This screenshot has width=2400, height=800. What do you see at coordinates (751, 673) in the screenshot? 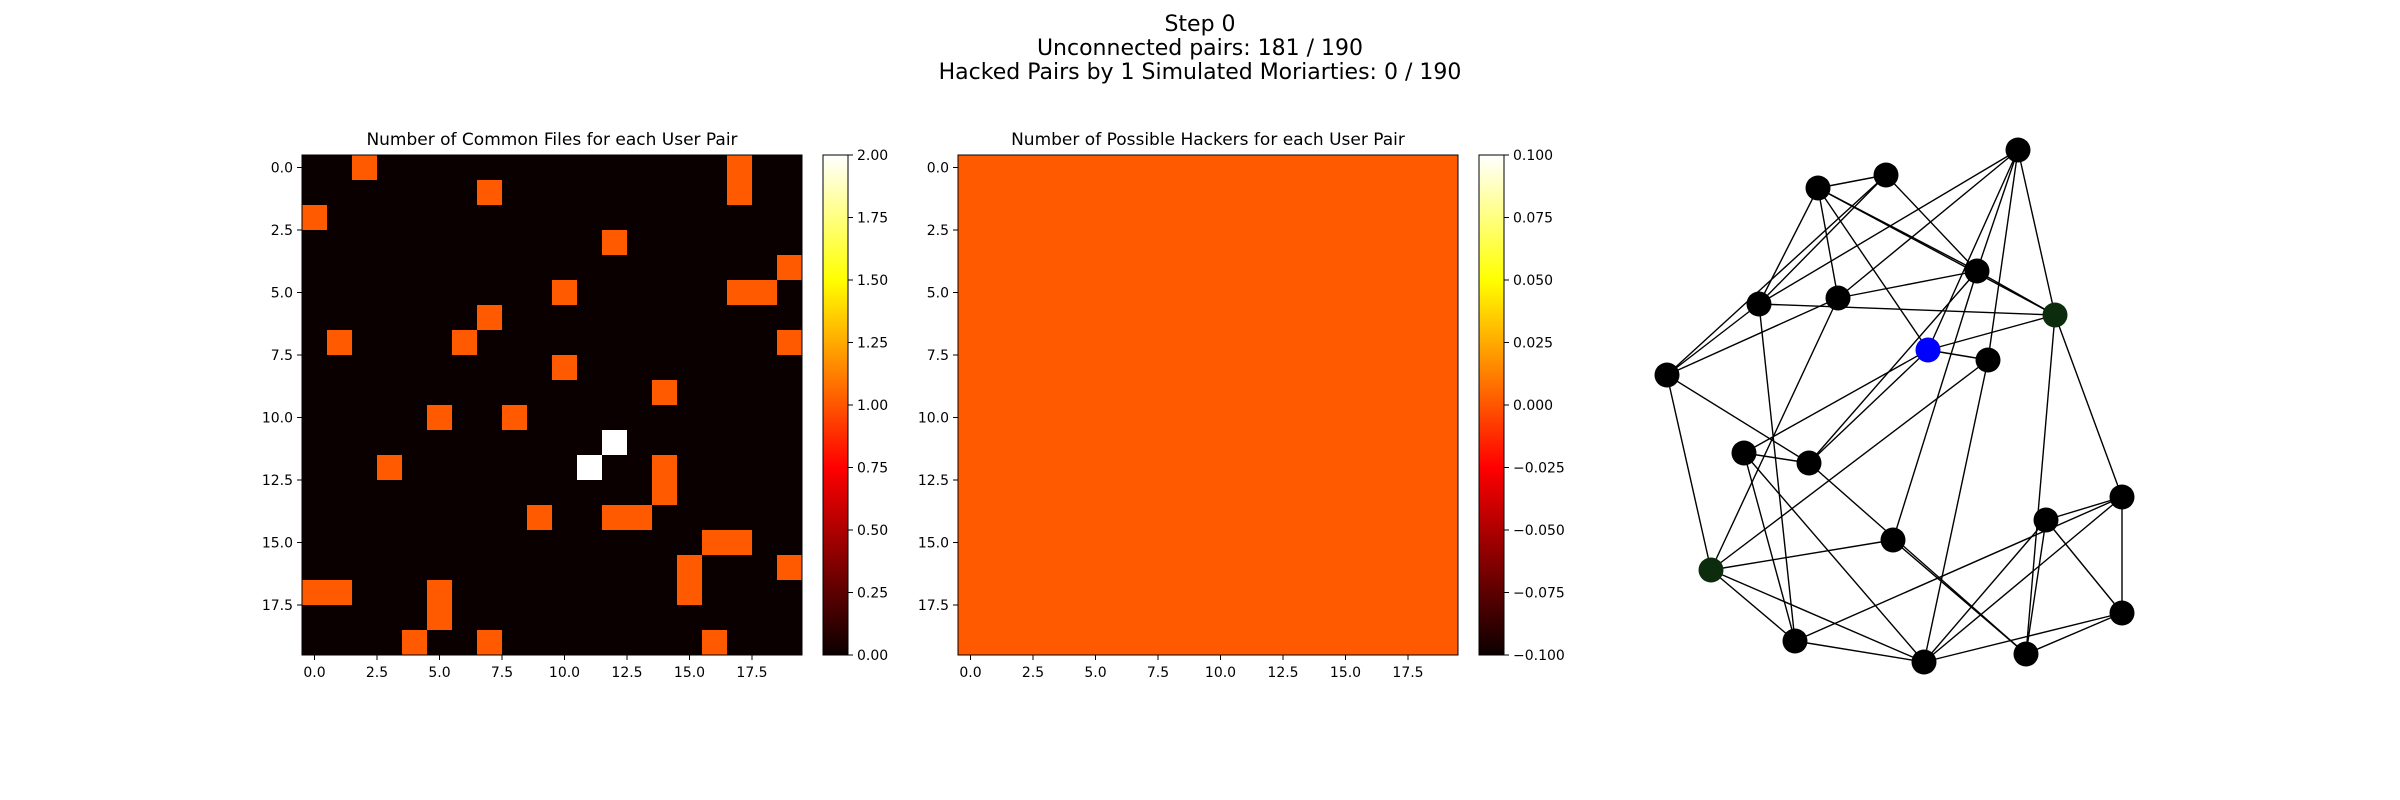
I see `x-tick-label: 17.5` at bounding box center [751, 673].